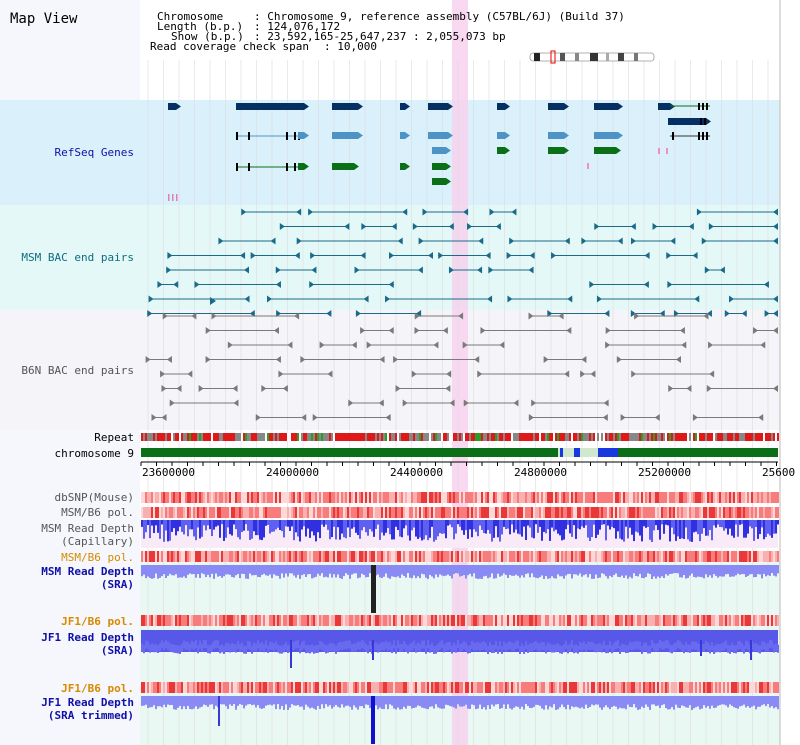  I want to click on gene-exon, so click(703, 136).